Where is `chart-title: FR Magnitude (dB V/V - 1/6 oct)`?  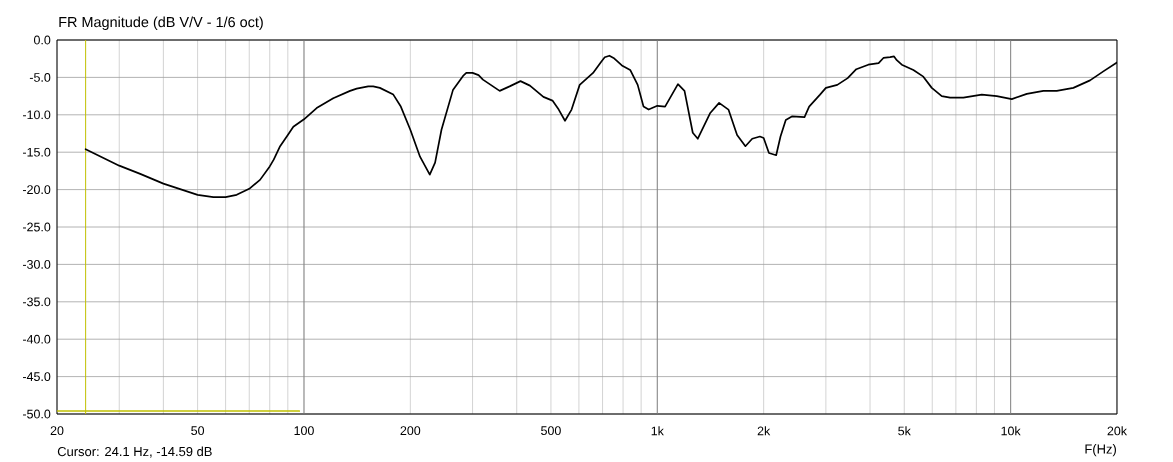
chart-title: FR Magnitude (dB V/V - 1/6 oct) is located at coordinates (161, 23).